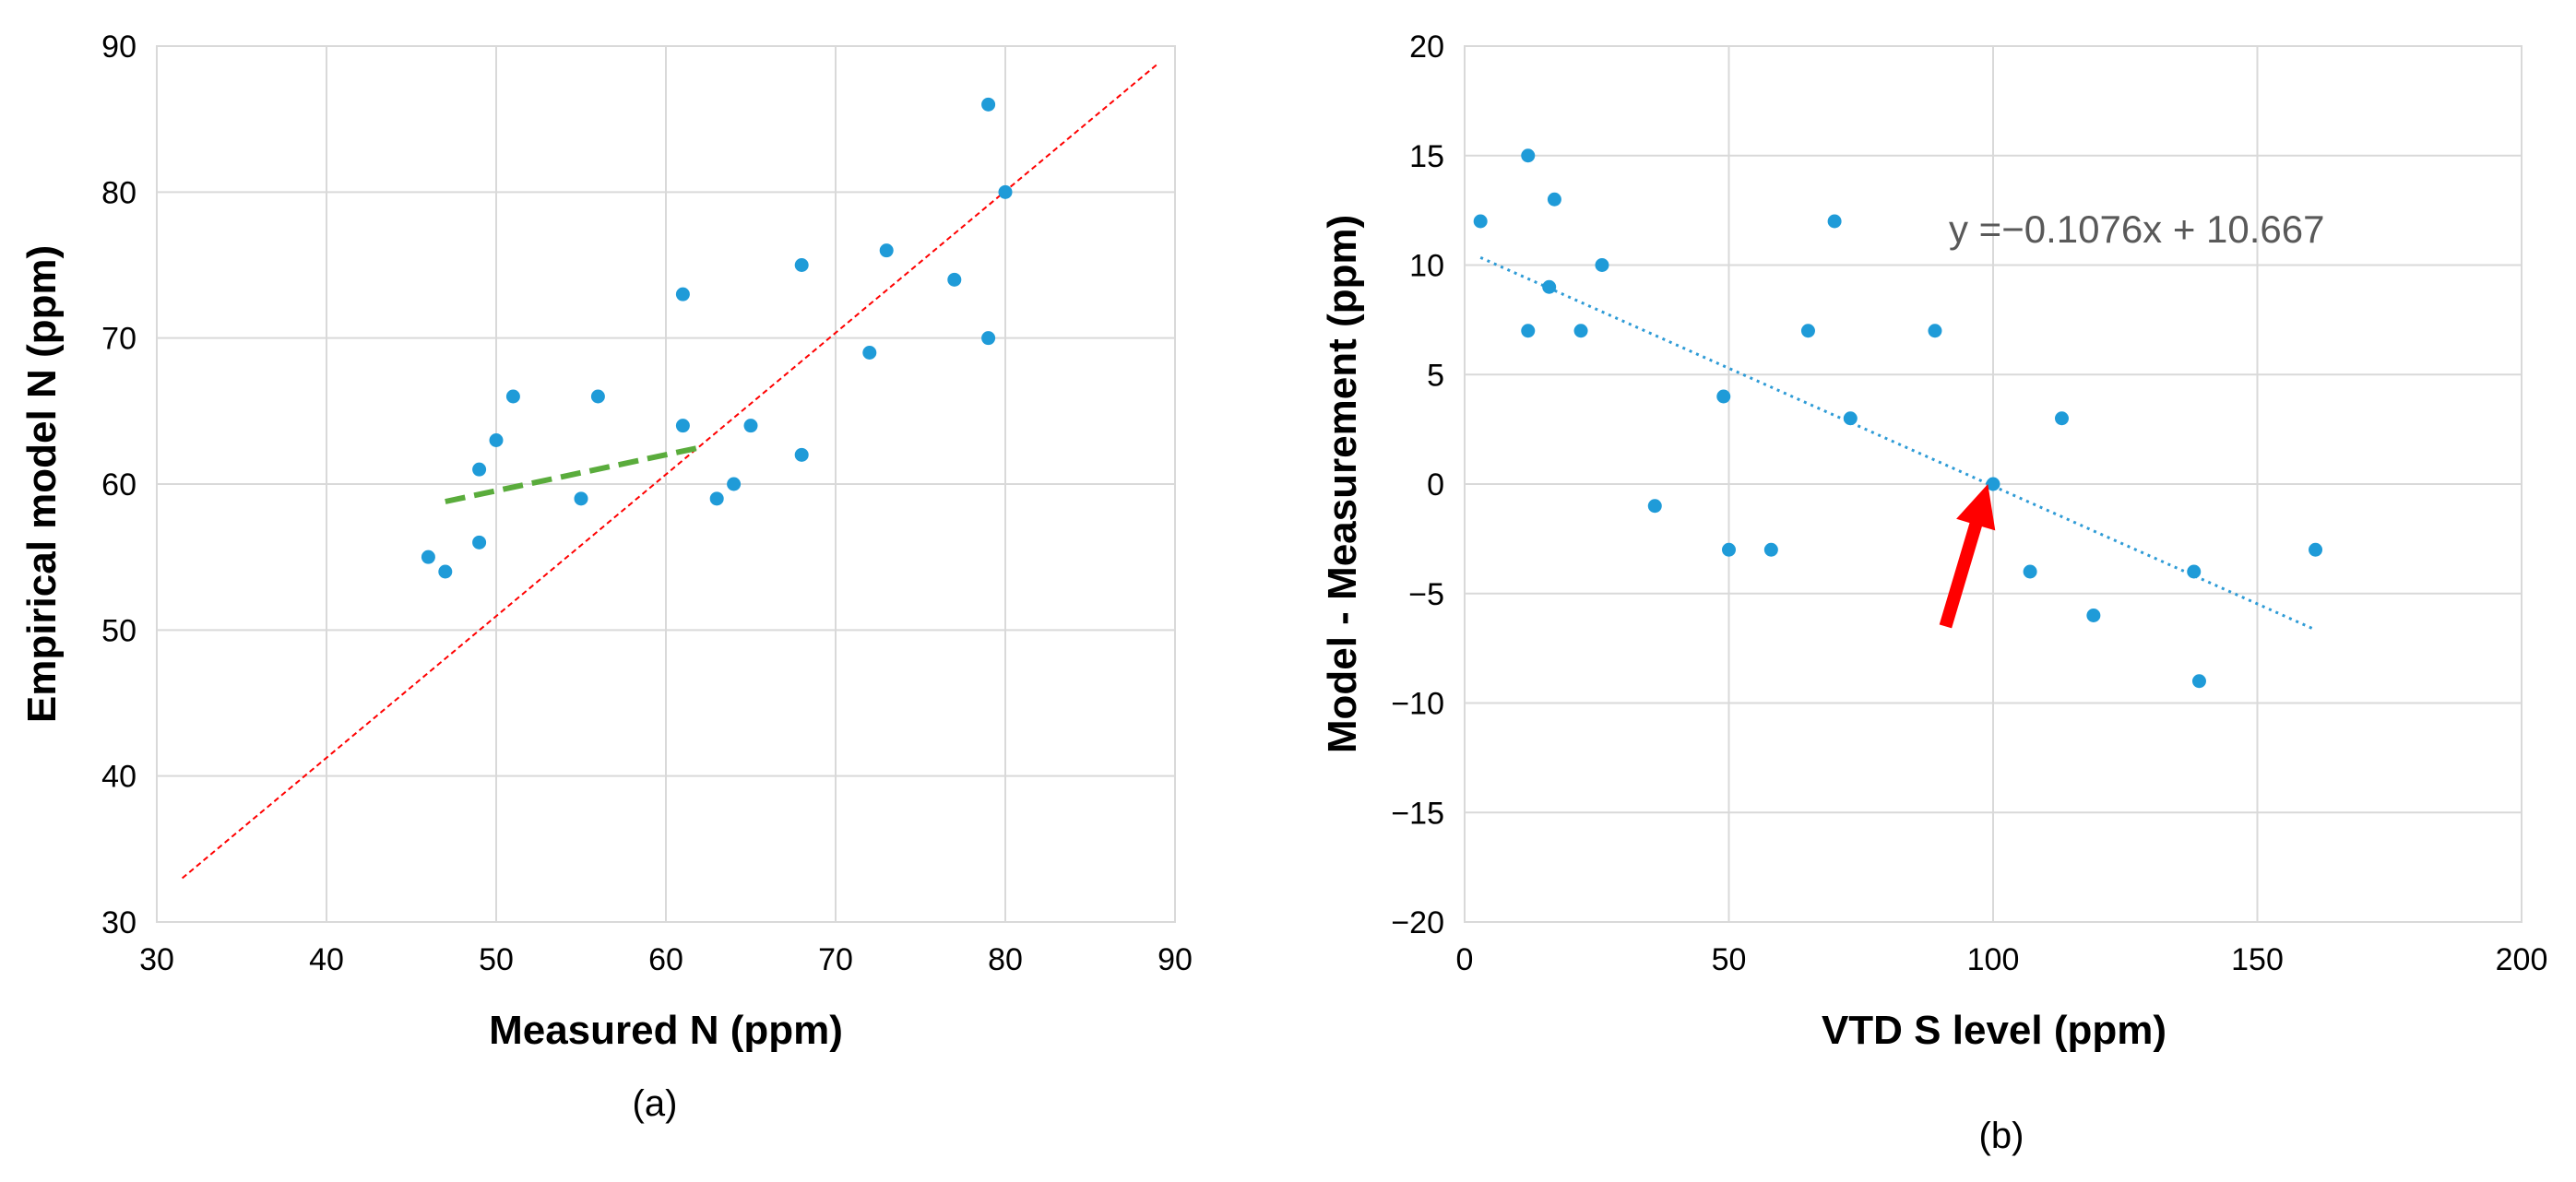  What do you see at coordinates (573, 474) in the screenshot?
I see `chart-a-trend-line` at bounding box center [573, 474].